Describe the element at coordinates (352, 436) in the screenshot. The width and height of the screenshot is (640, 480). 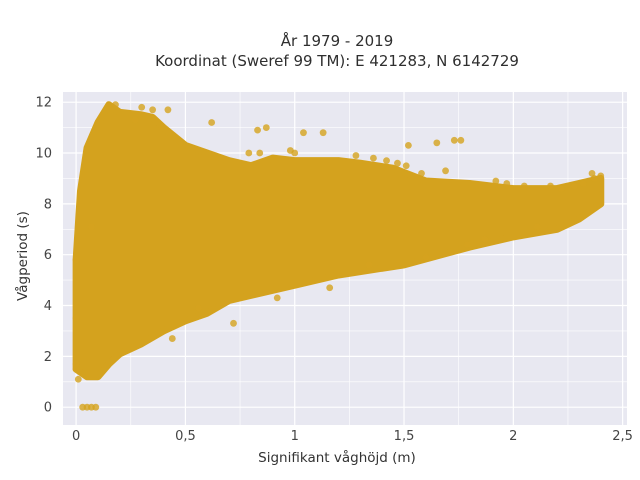
I see `x-axis-ticks: 0 0,5 1 1,5 2 2,5` at that location.